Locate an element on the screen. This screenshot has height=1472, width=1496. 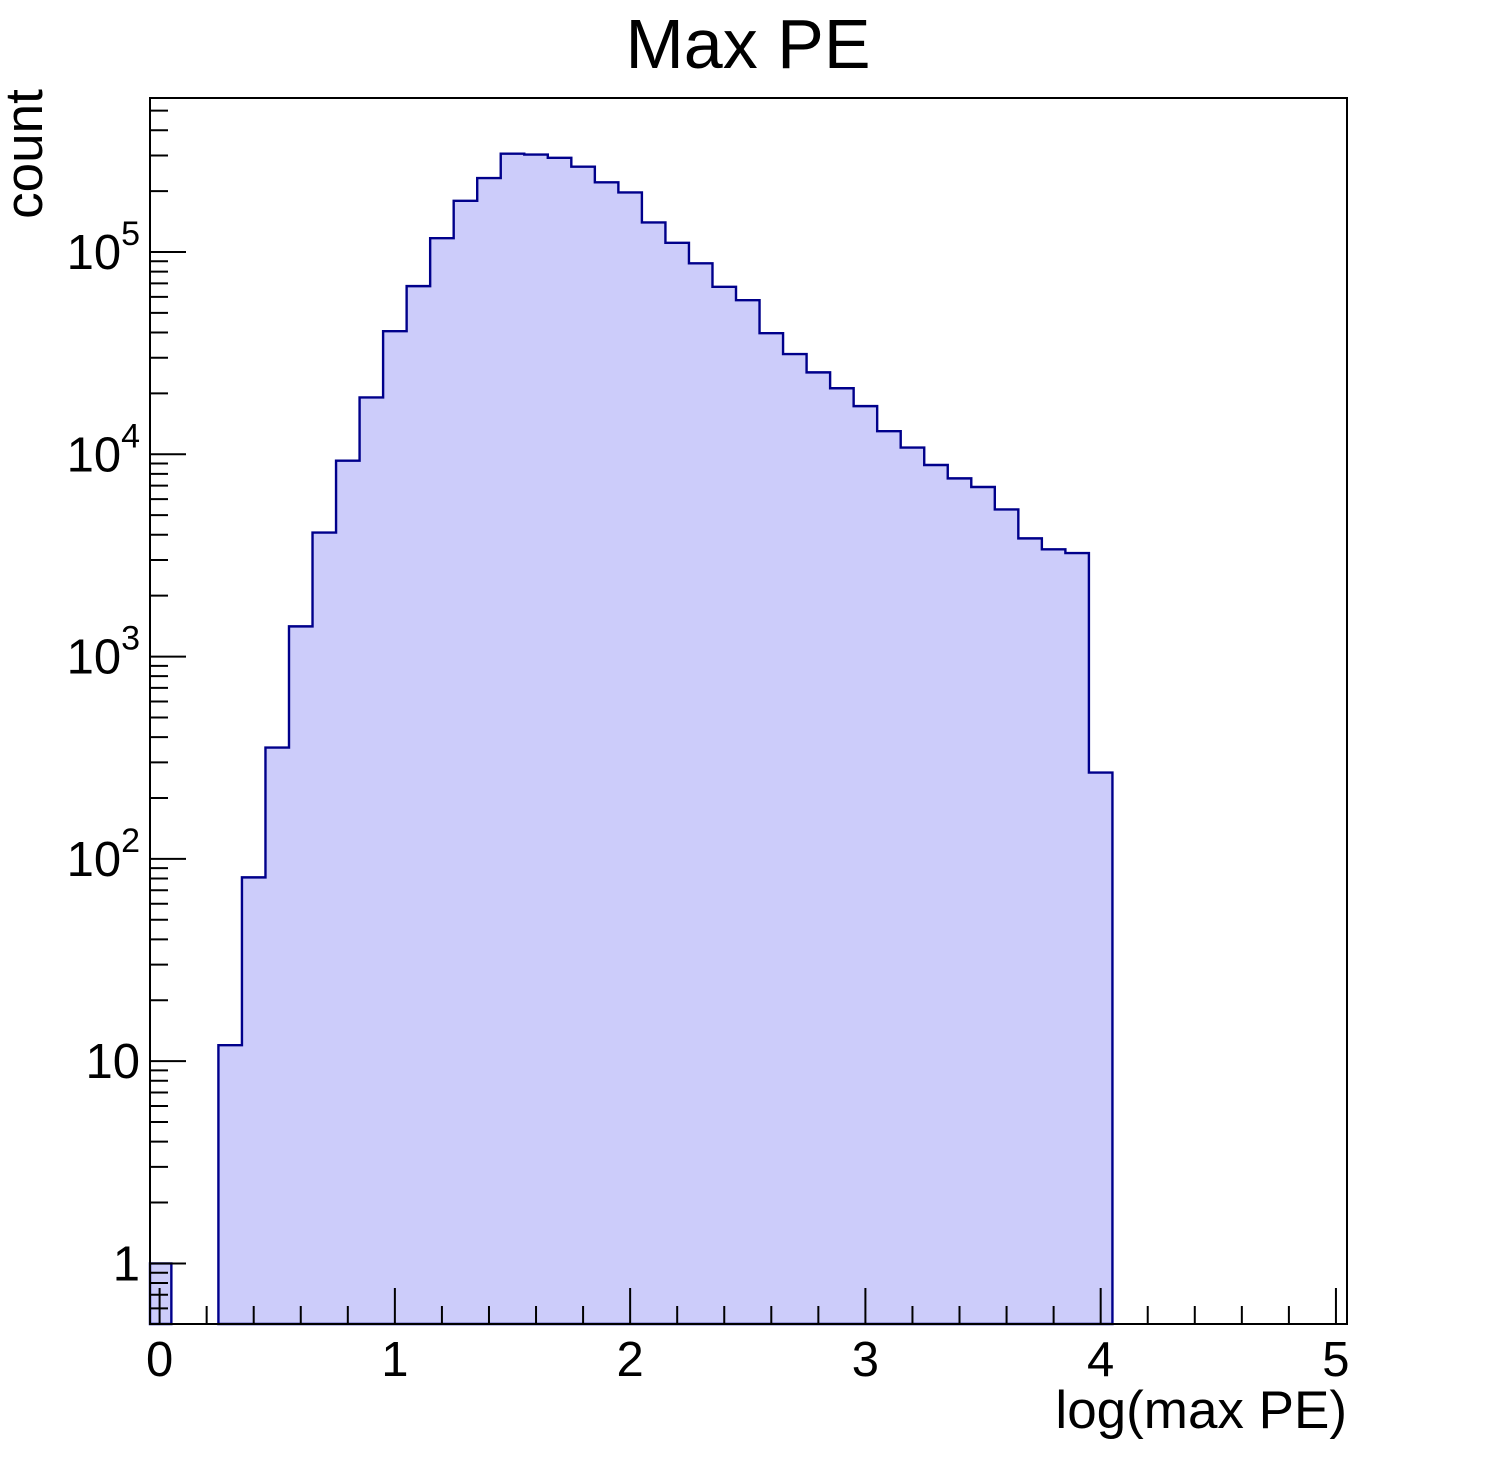
y-axis: 1 10 10² 10³ 10⁴ 10⁵ is located at coordinates (126, 709).